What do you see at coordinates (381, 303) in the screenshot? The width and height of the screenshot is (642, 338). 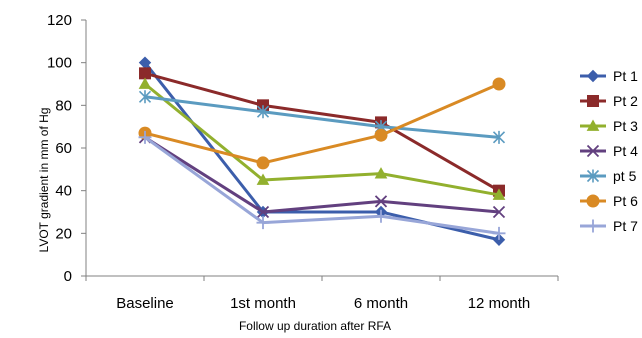 I see `x-tick-label: 6 month` at bounding box center [381, 303].